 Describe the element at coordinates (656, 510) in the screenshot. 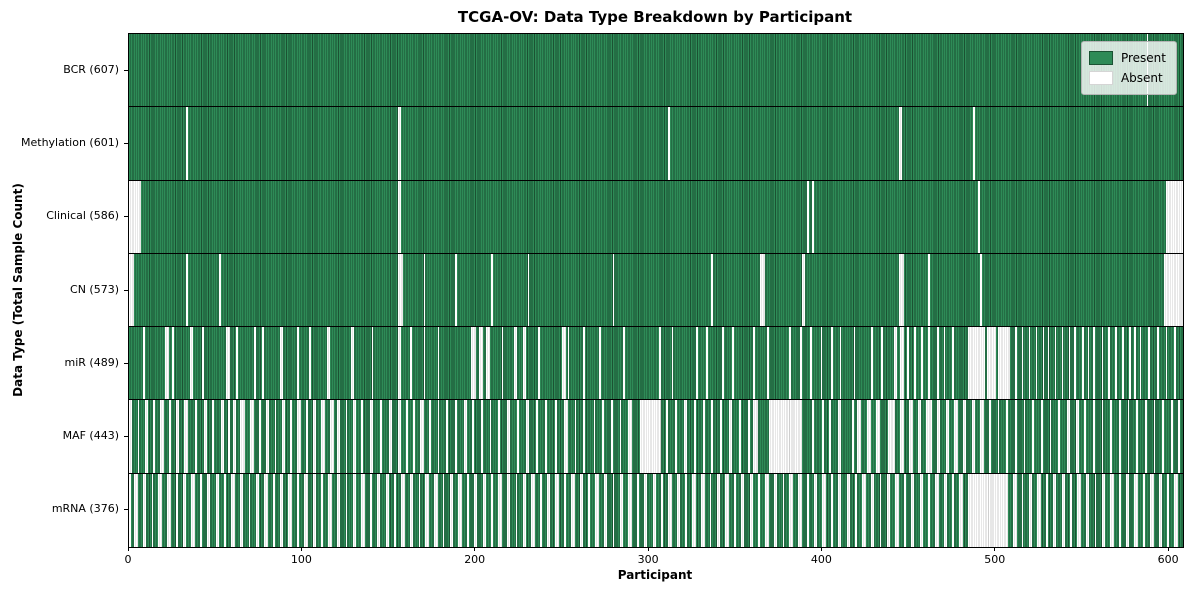

I see `row-mrna` at that location.